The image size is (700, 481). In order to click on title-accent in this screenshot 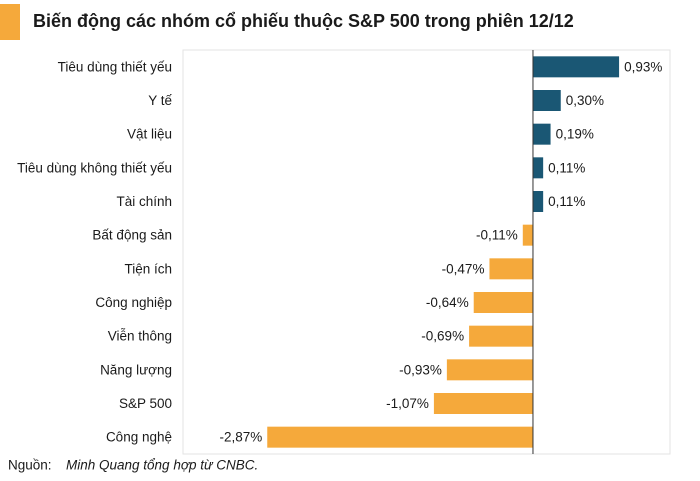, I will do `click(10, 22)`.